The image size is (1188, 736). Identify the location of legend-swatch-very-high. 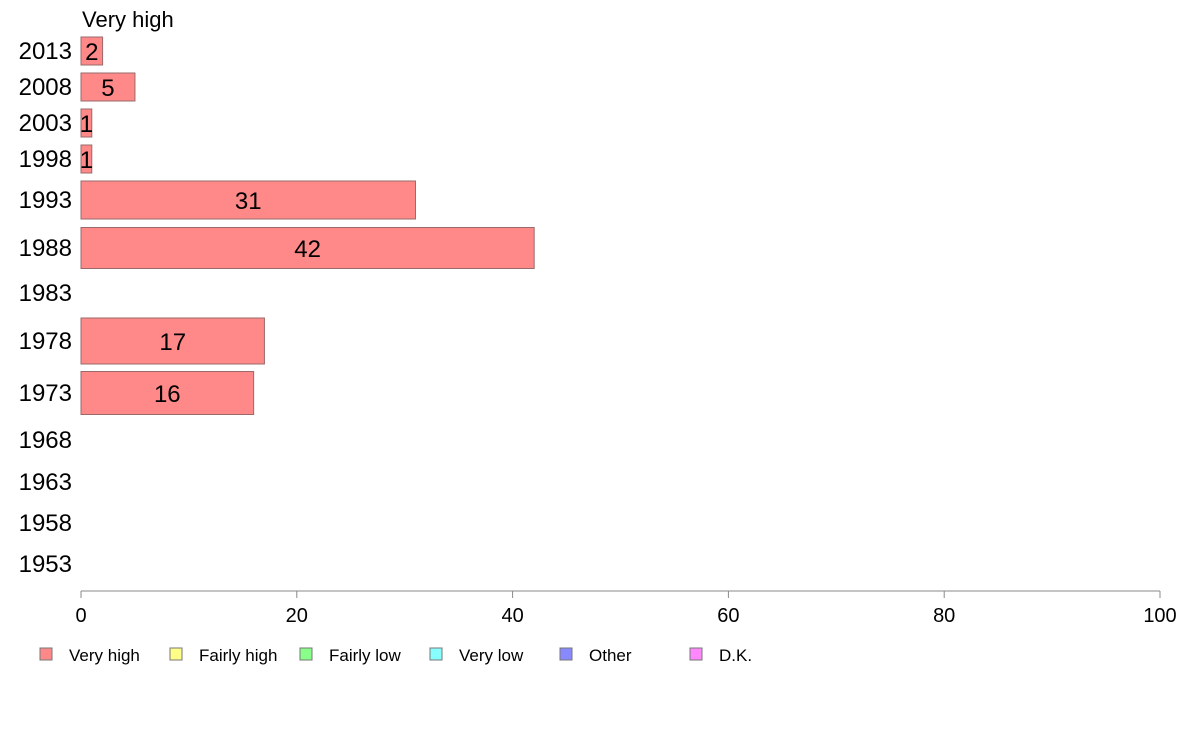
(46, 654).